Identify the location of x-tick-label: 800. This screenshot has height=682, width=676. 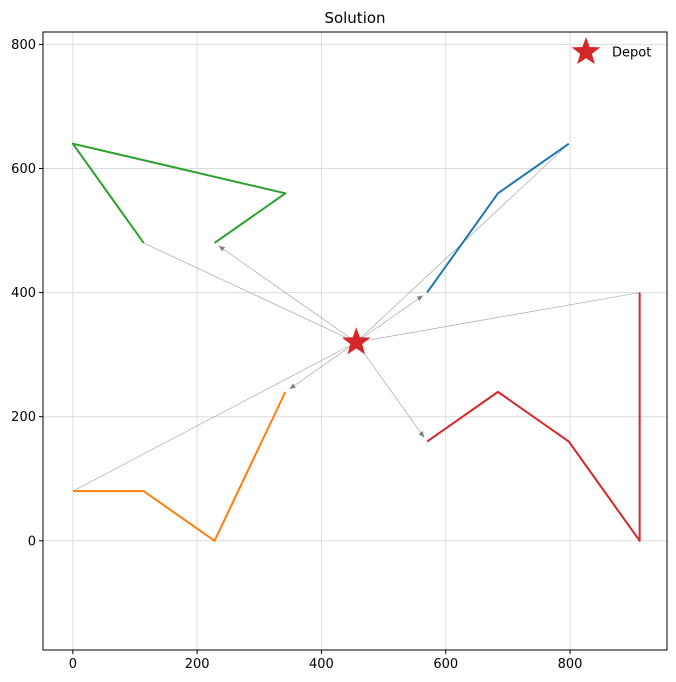
(570, 664).